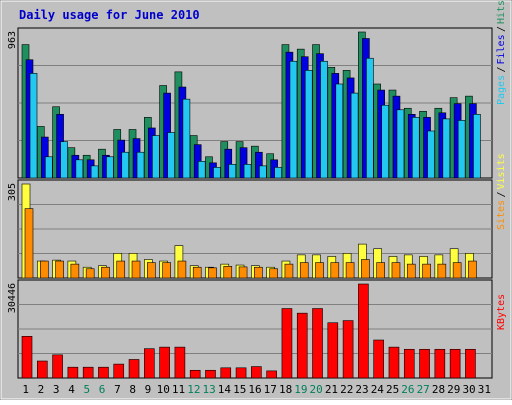 This screenshot has height=405, width=512. I want to click on legend-label-sites: Sites, so click(501, 215).